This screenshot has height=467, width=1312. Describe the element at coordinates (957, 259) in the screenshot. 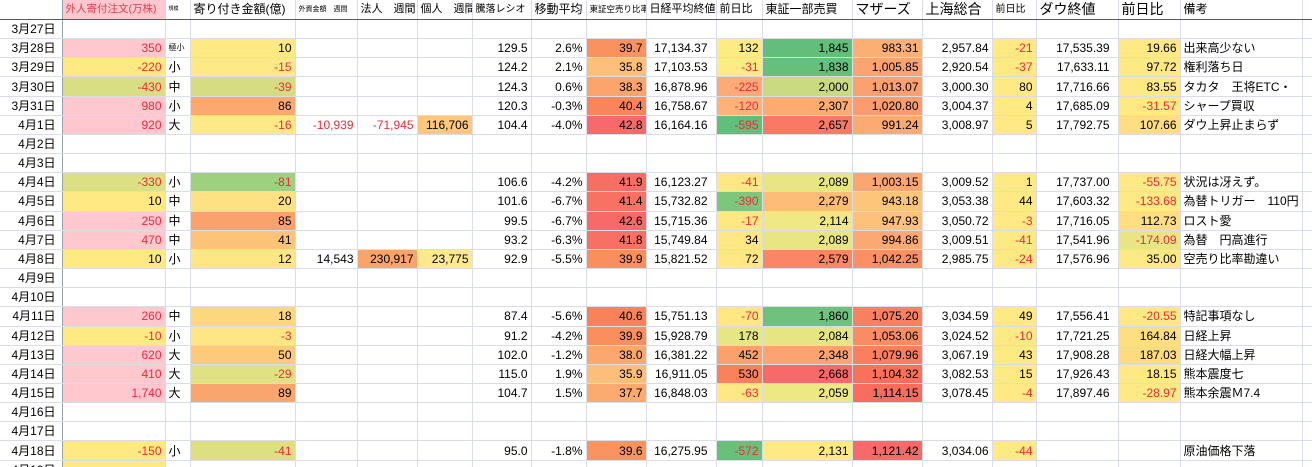

I see `cell-shanghai-composite: 2,985.75` at that location.